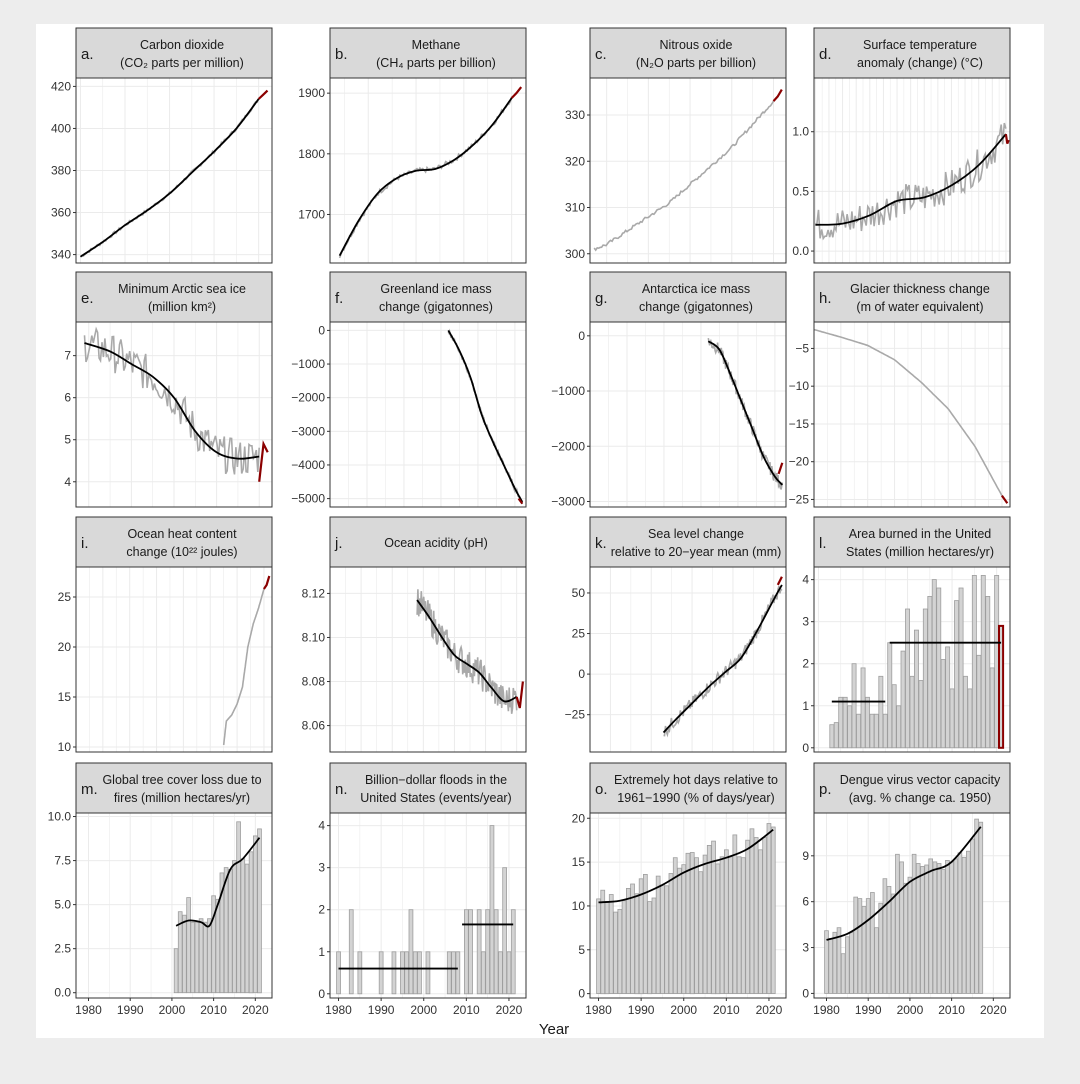 The width and height of the screenshot is (1080, 1084). Describe the element at coordinates (598, 1010) in the screenshot. I see `x-tick-label: 1980` at that location.